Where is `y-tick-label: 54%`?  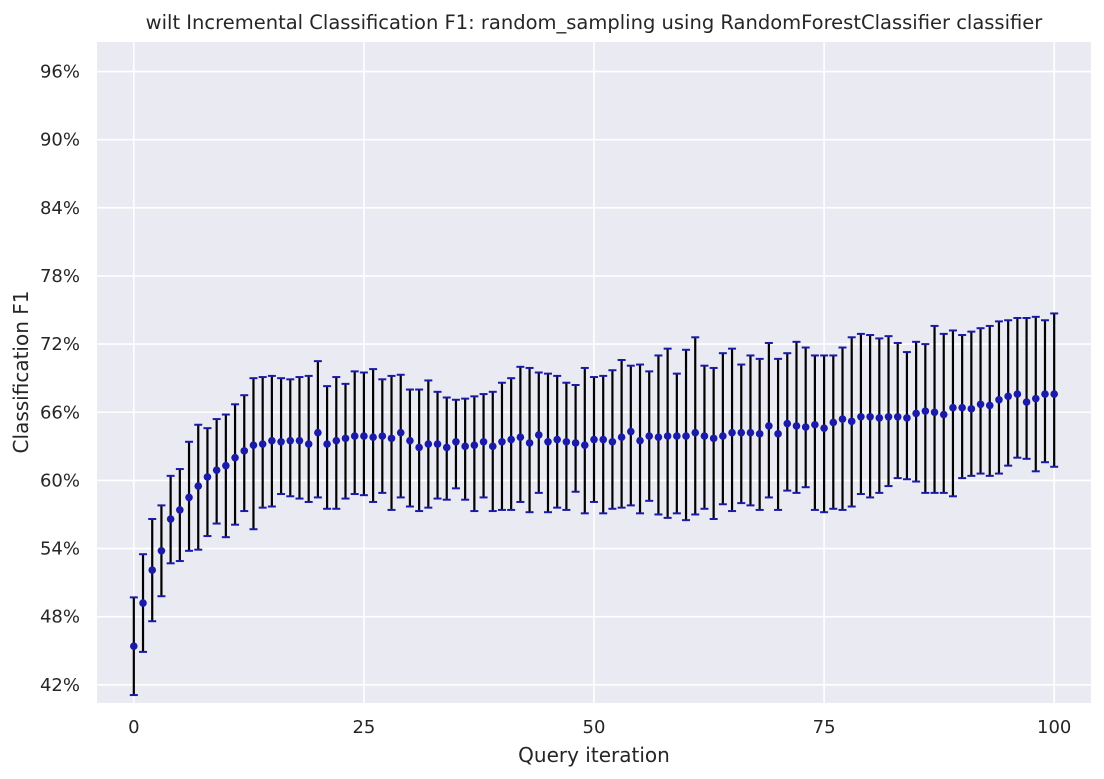
y-tick-label: 54% is located at coordinates (60, 549).